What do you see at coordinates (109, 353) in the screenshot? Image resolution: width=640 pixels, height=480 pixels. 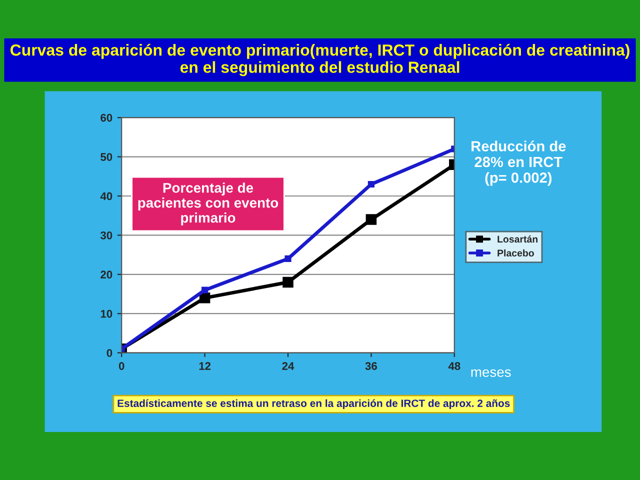 I see `y-tick-label: 0` at bounding box center [109, 353].